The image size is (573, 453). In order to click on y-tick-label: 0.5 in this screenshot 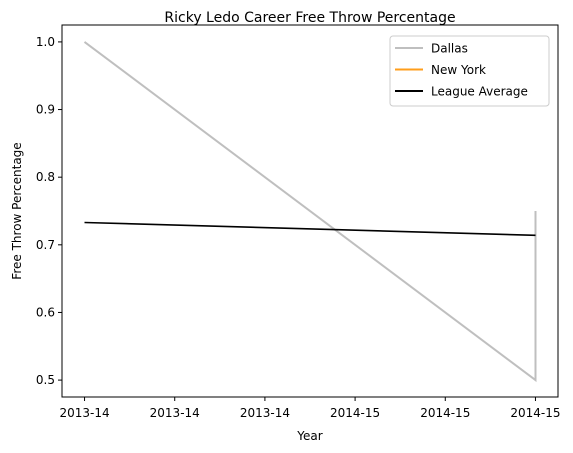, I will do `click(45, 380)`.